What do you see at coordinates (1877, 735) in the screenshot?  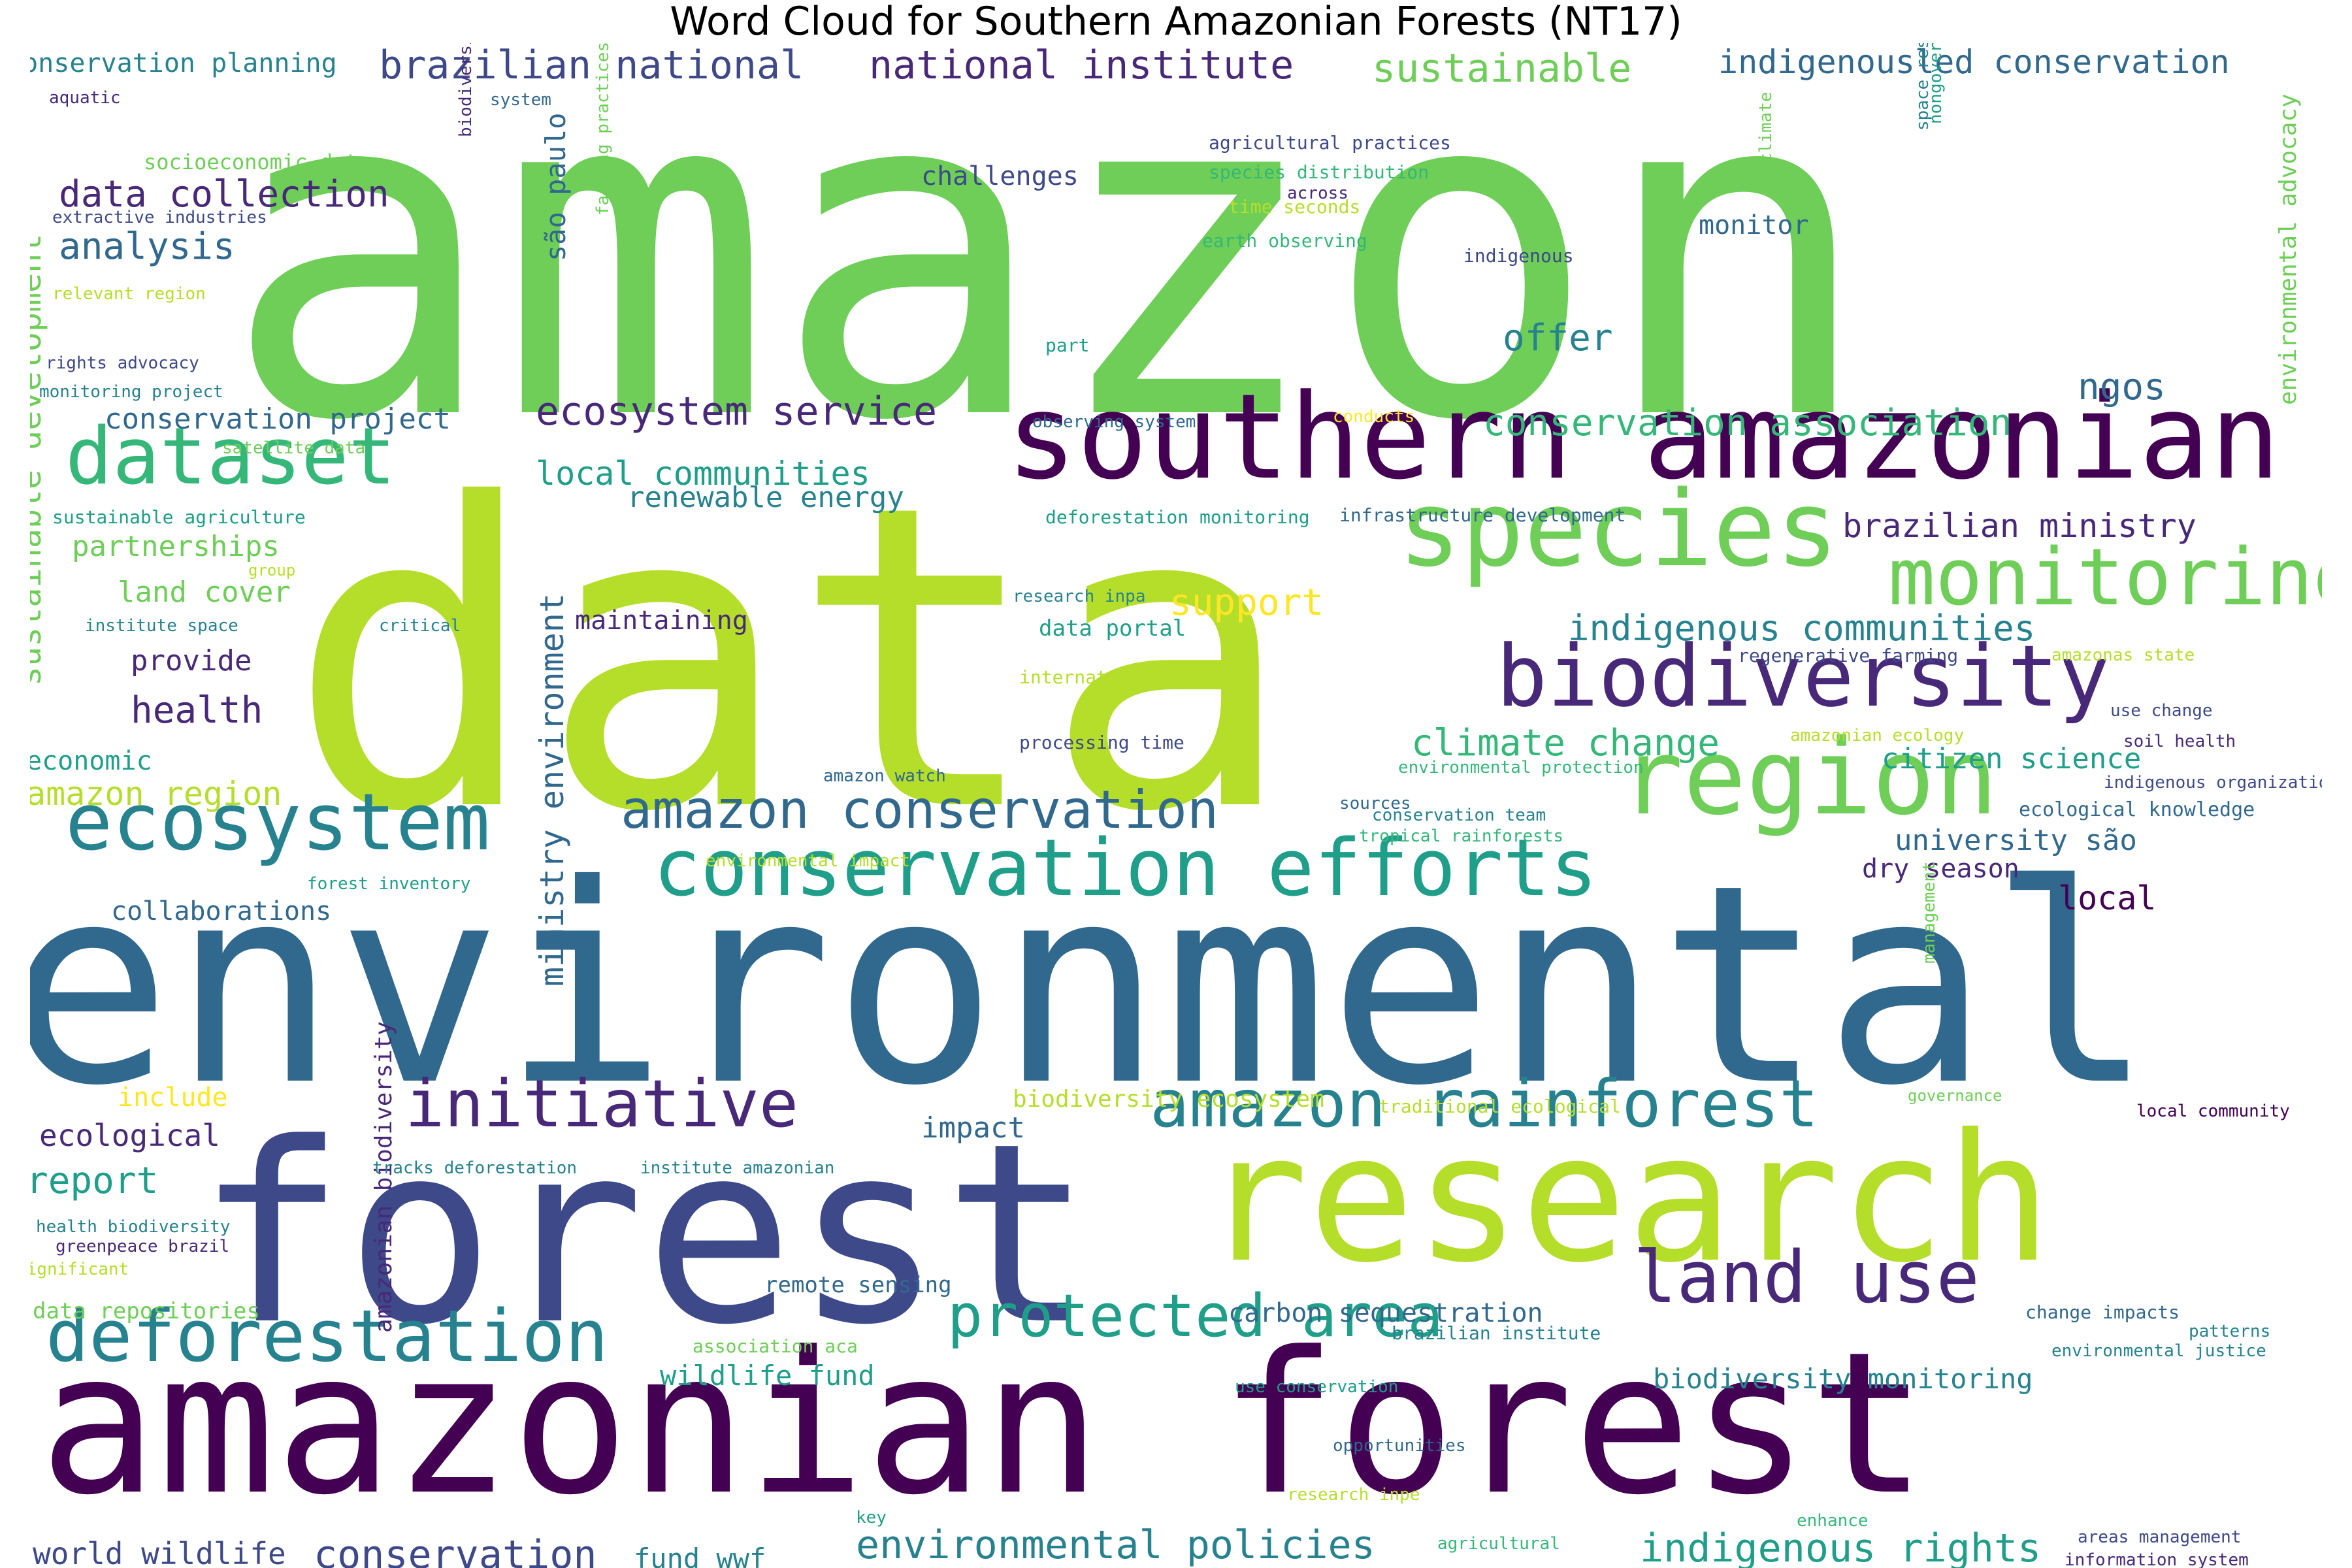 I see `word-106: amazonian ecology` at bounding box center [1877, 735].